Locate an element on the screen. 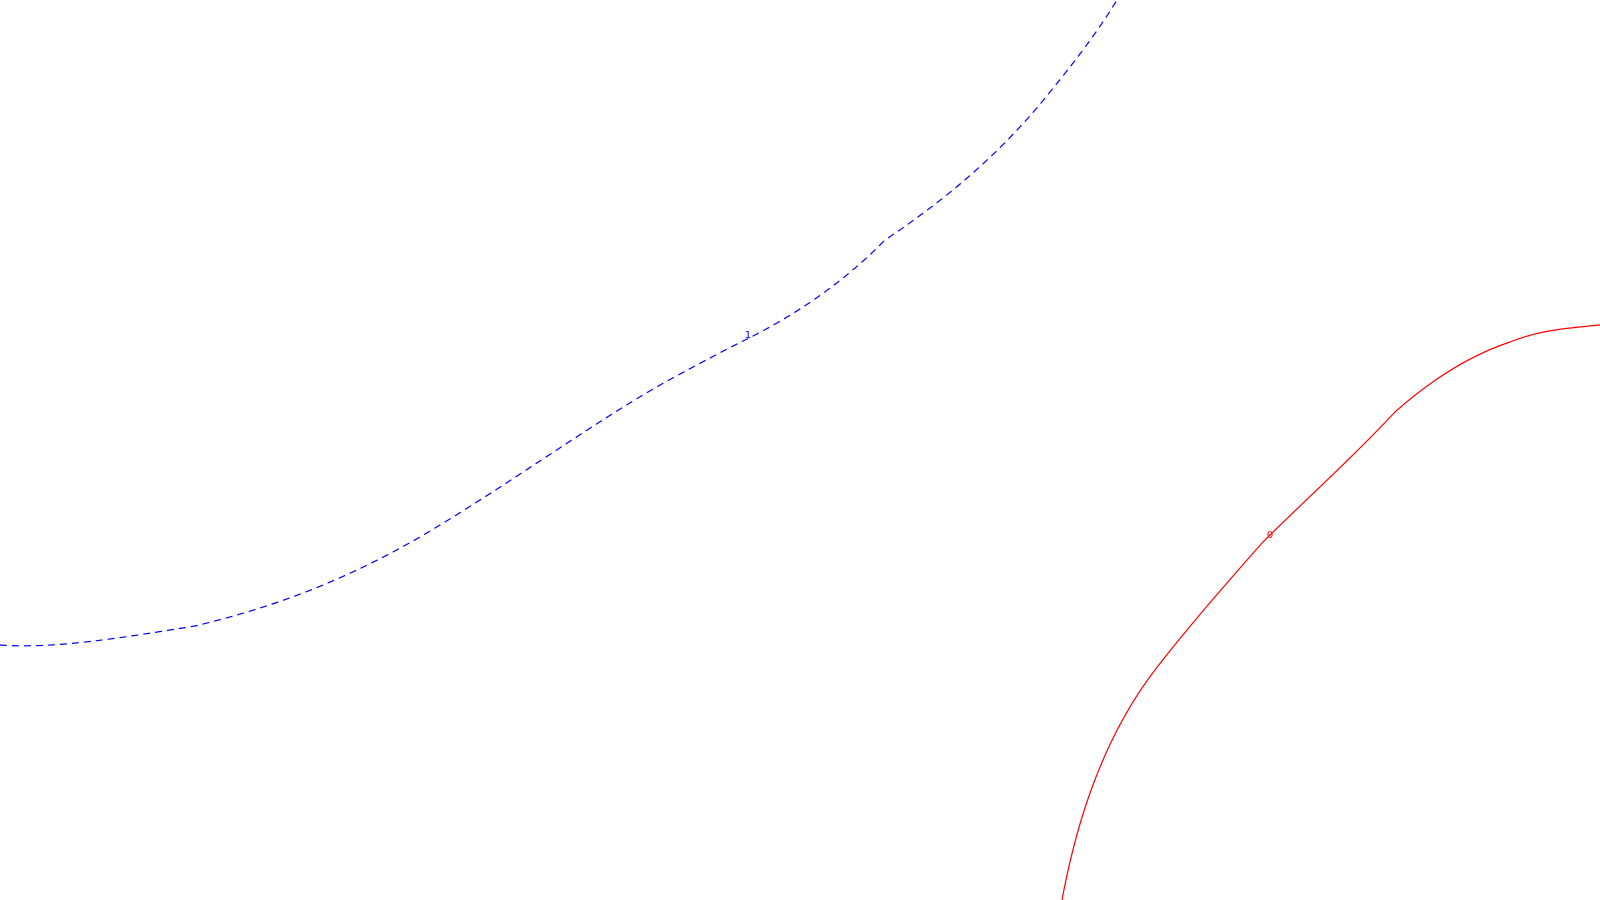 The height and width of the screenshot is (900, 1600). contour-label-1: 1 is located at coordinates (748, 335).